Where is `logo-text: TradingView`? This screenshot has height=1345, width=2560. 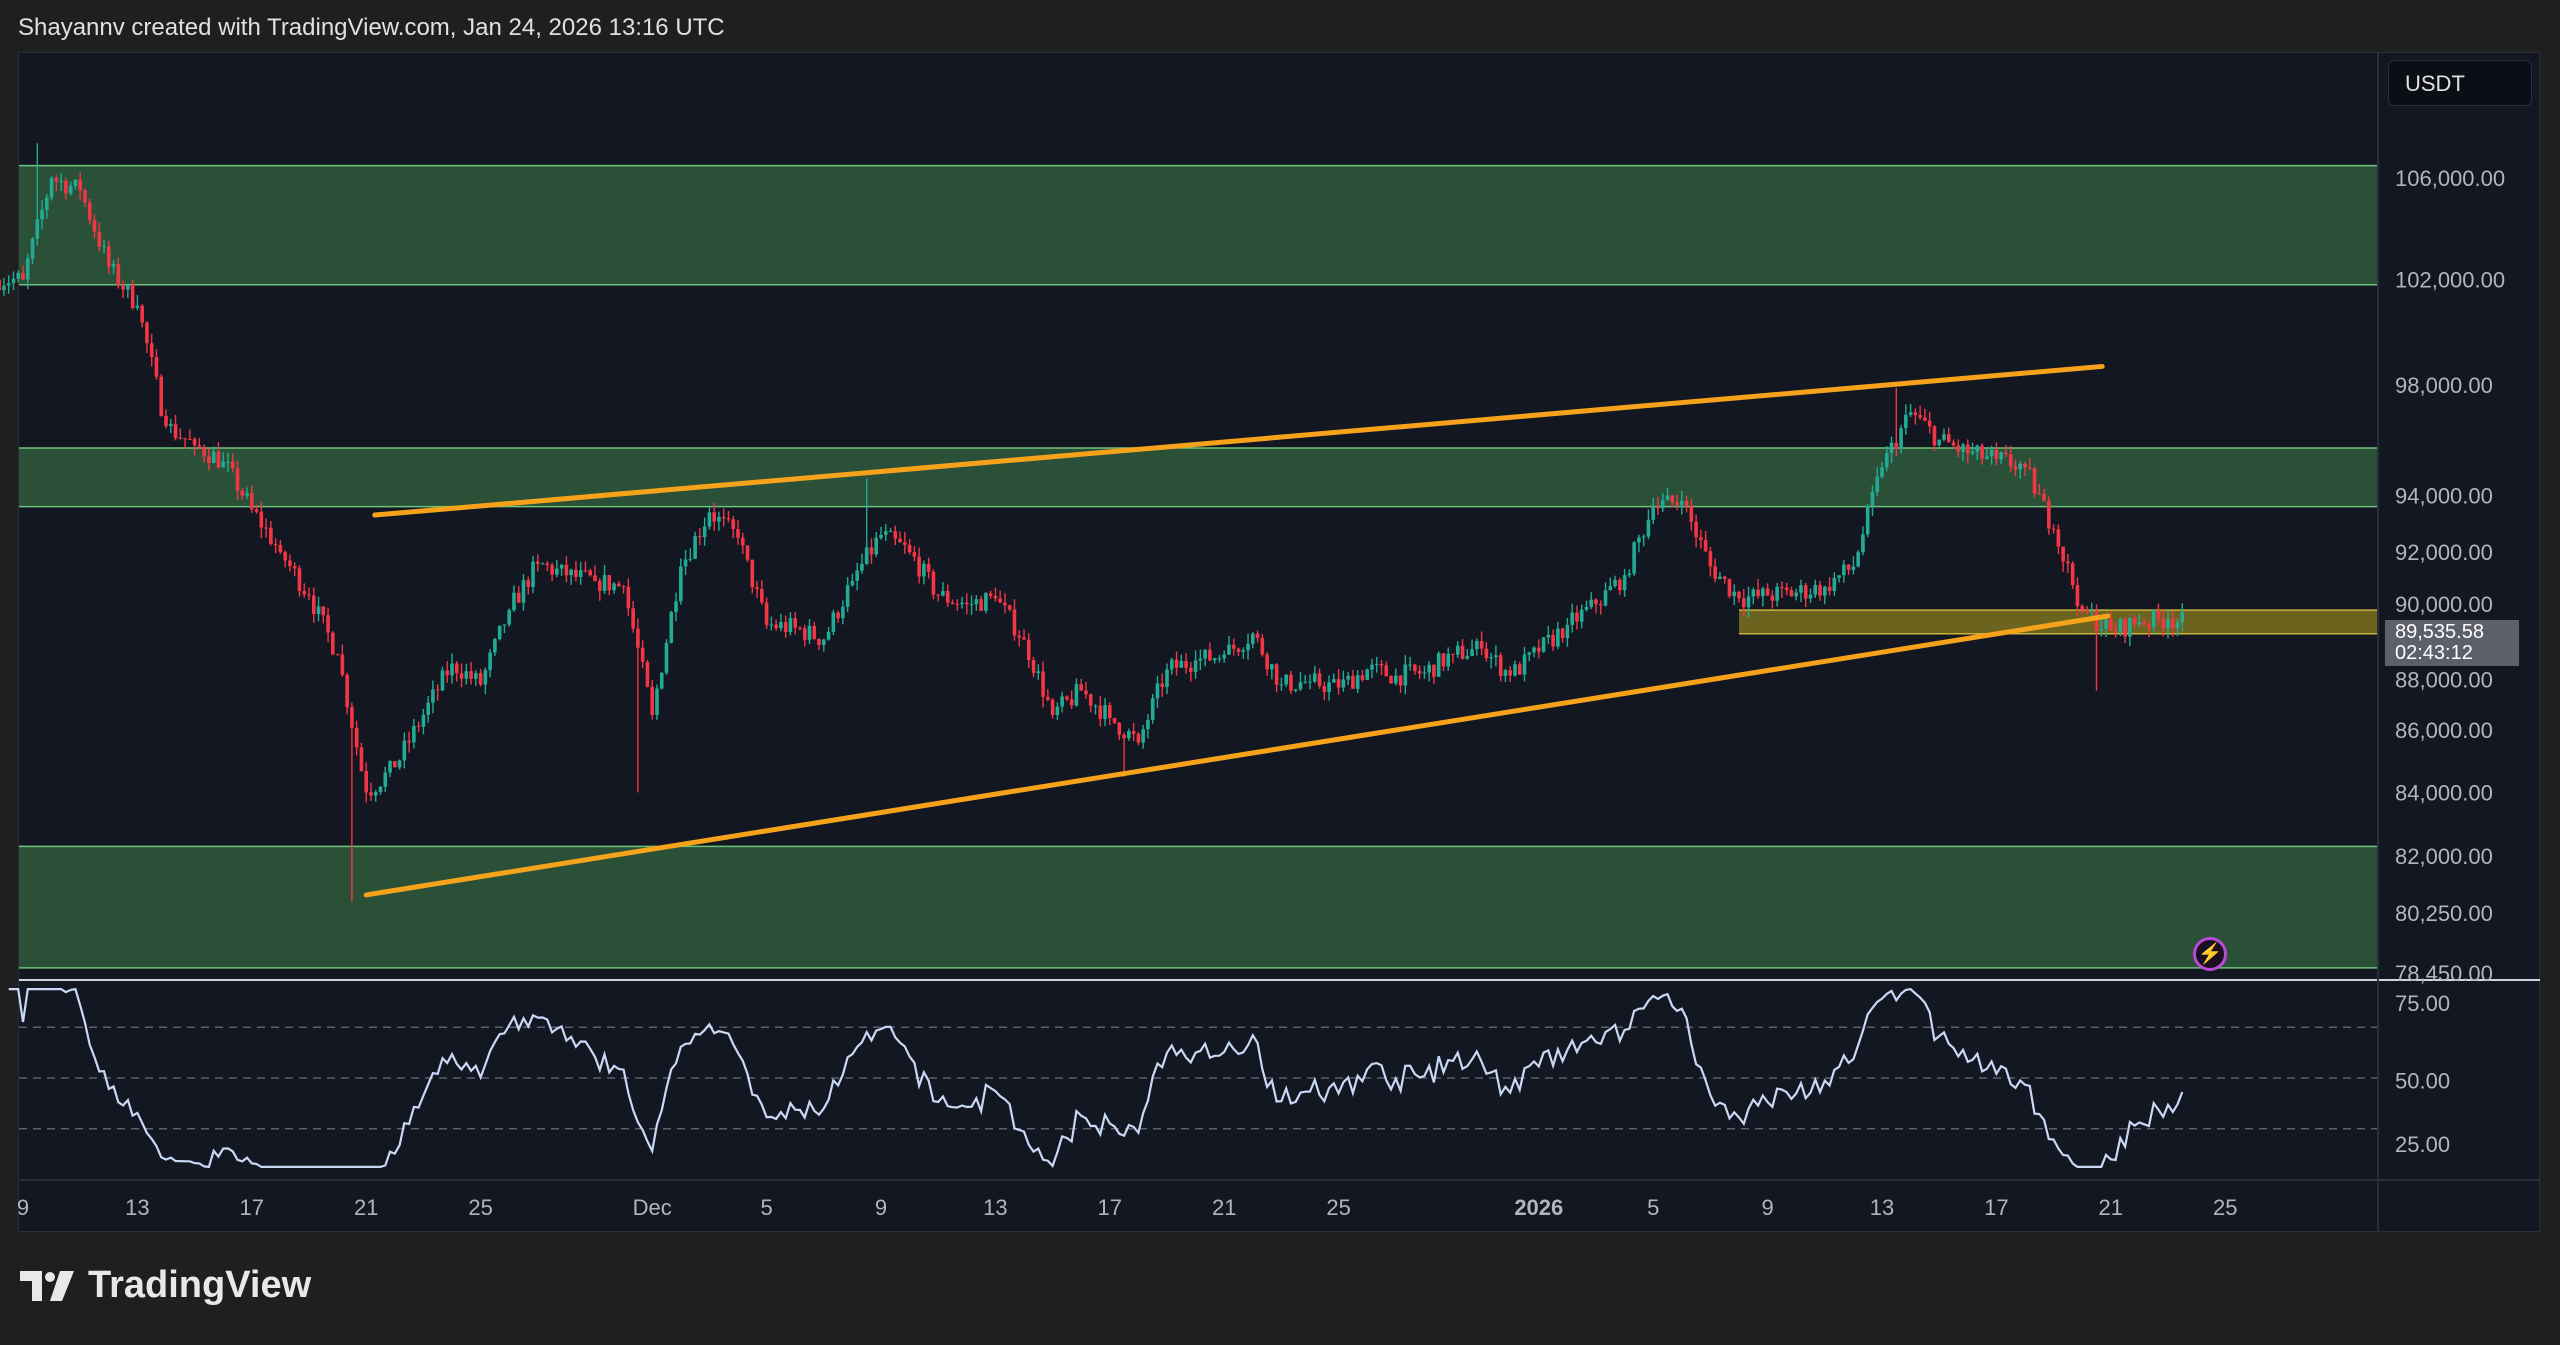 logo-text: TradingView is located at coordinates (200, 1285).